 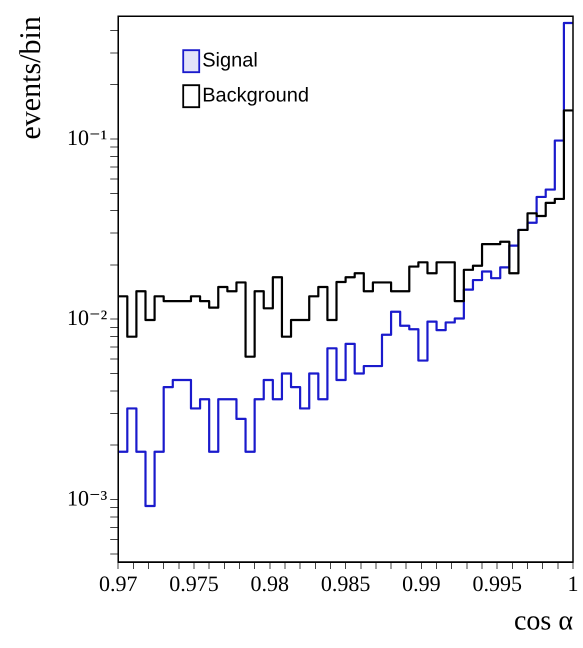 I want to click on legend-label: Signal, so click(x=230, y=61).